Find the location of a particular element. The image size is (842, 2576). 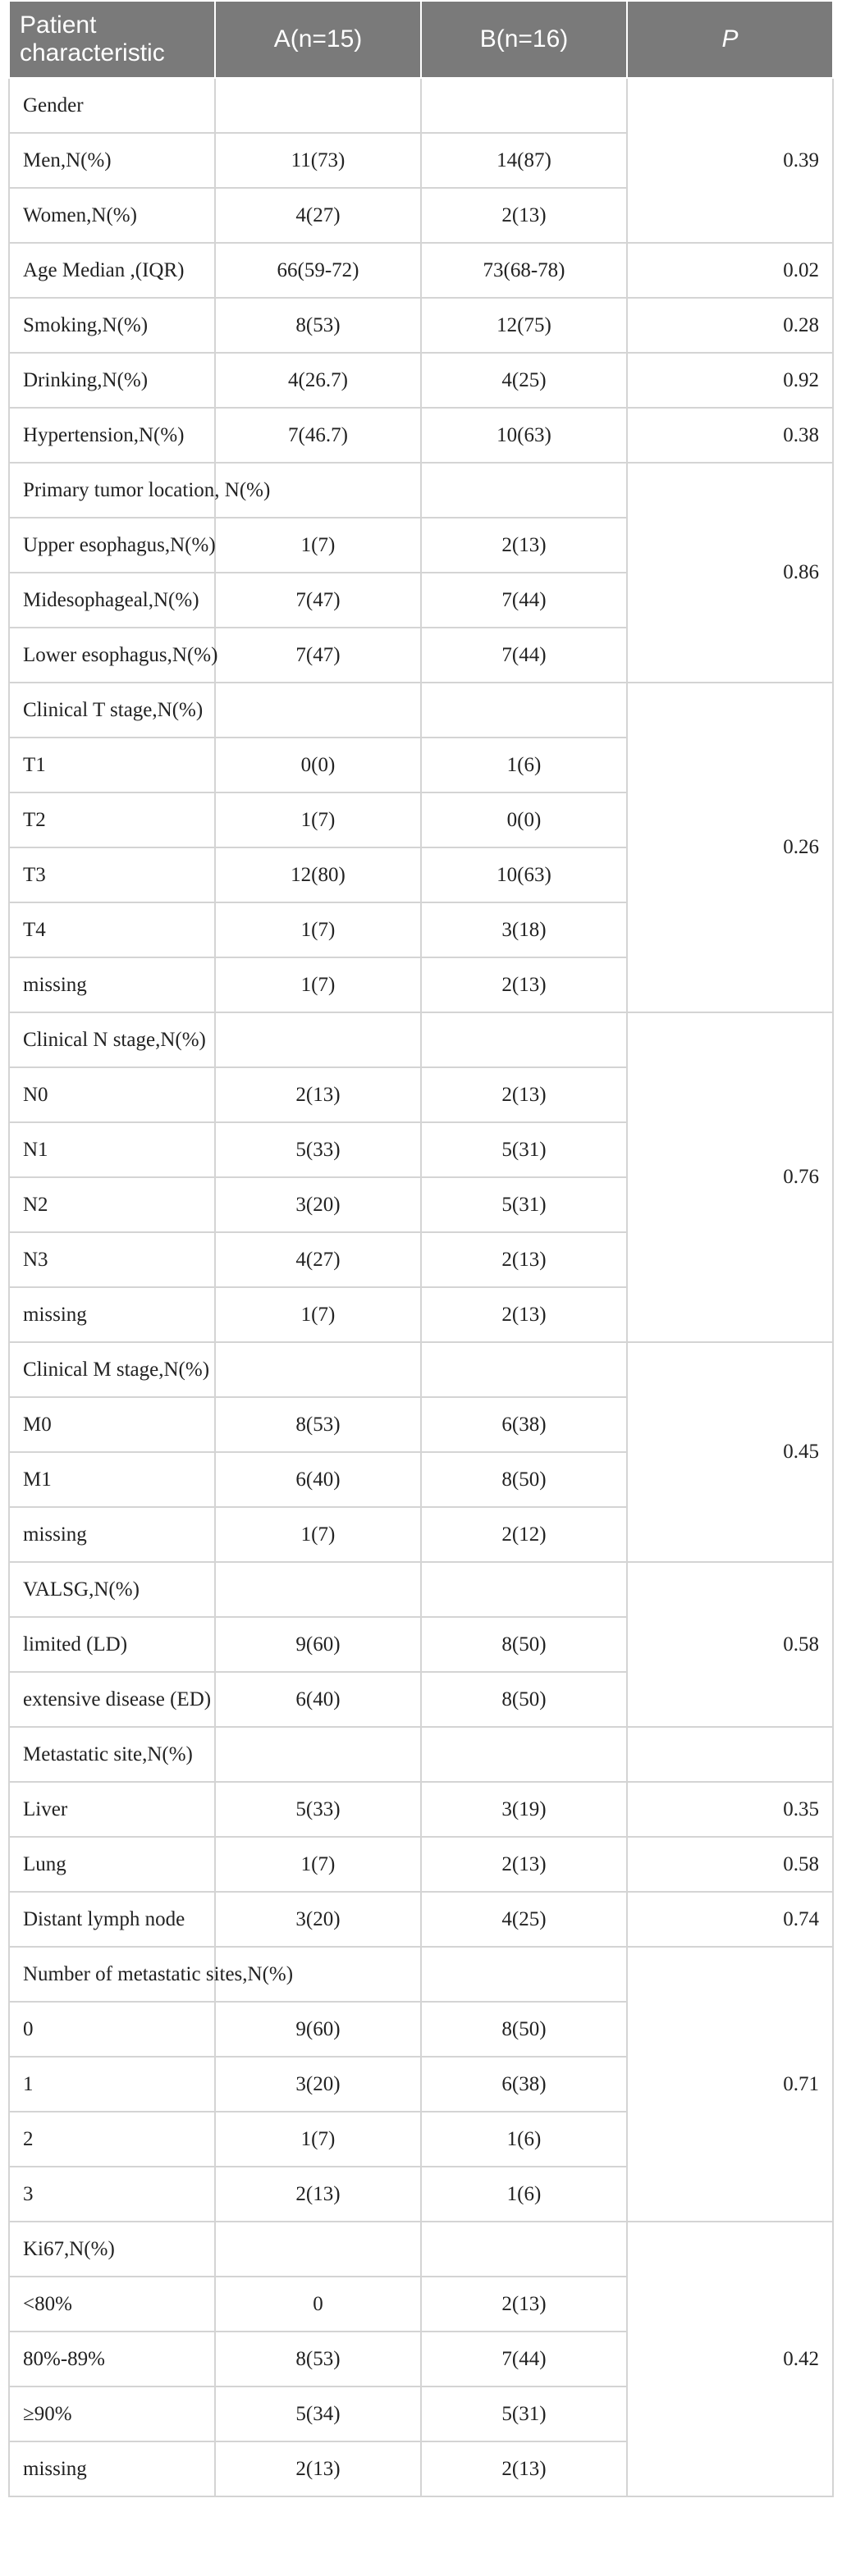

cell: 12(80) is located at coordinates (318, 875).